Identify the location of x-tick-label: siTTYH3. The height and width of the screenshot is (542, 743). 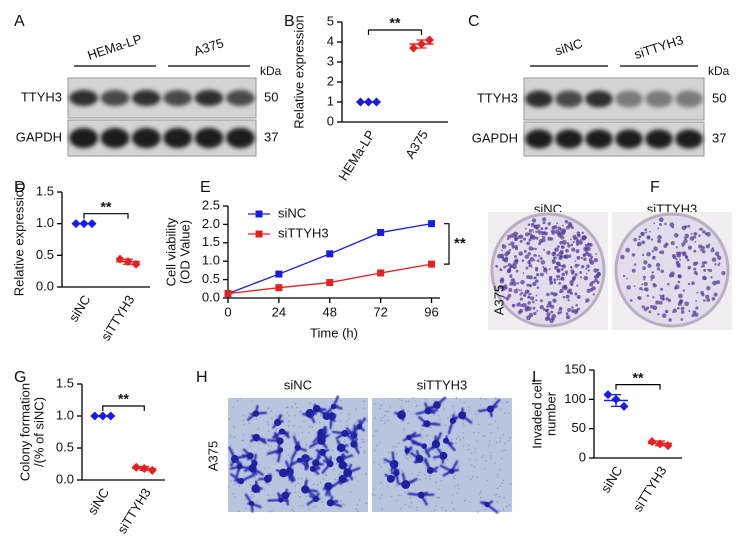
(650, 488).